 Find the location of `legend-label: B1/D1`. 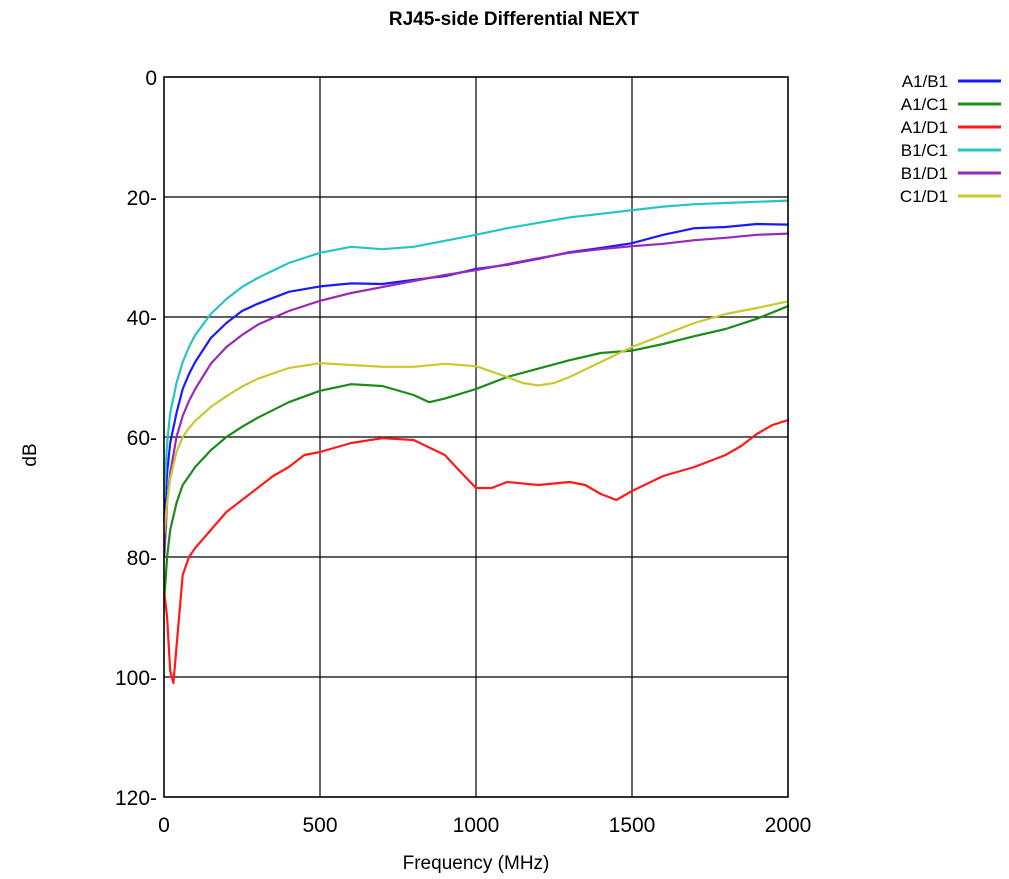

legend-label: B1/D1 is located at coordinates (924, 173).